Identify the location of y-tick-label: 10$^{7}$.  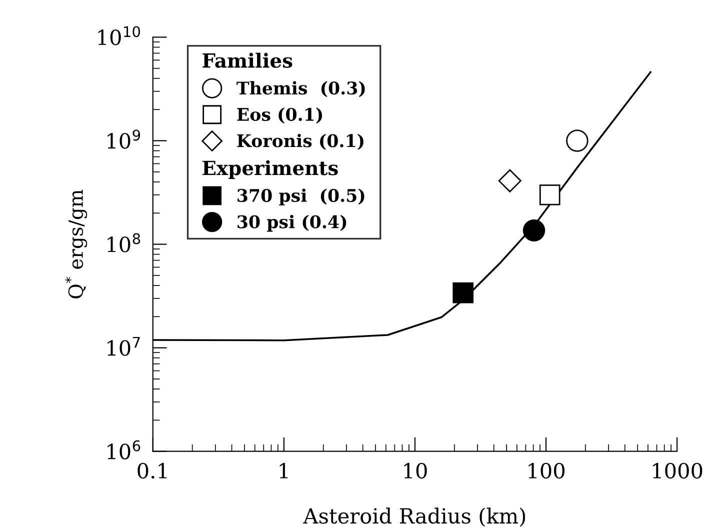
(124, 346).